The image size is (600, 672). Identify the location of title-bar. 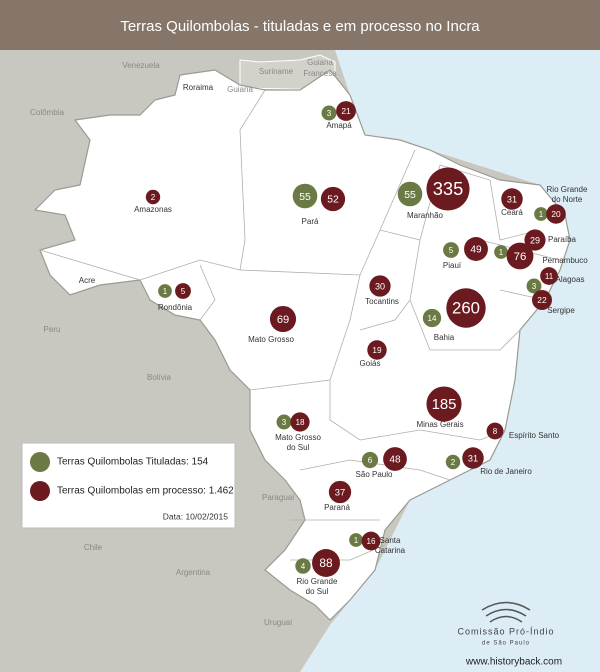
(300, 25).